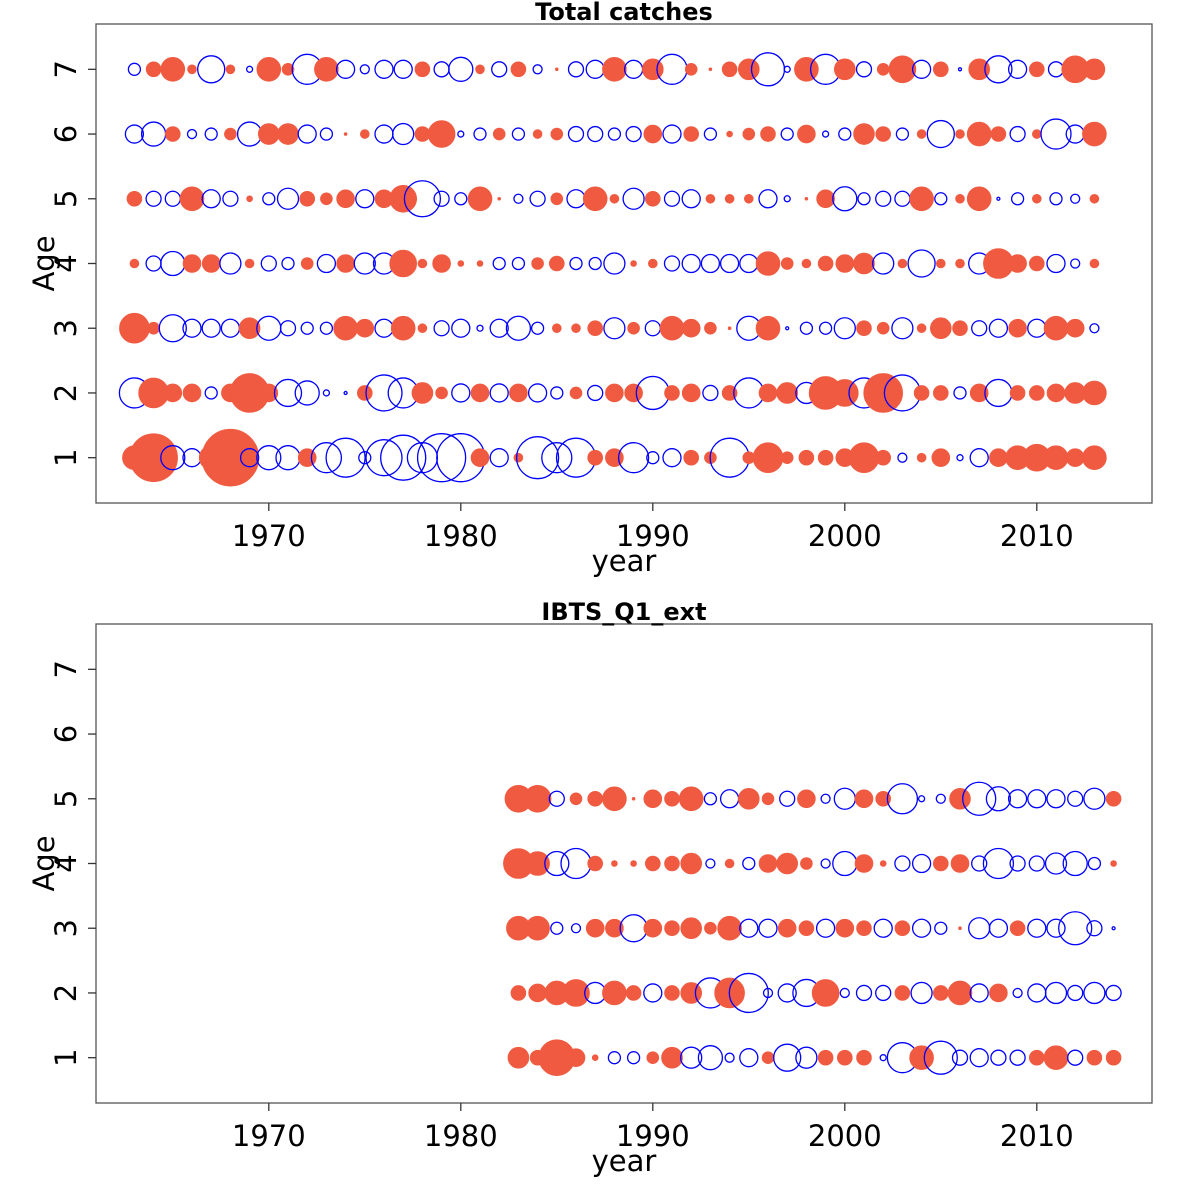 This screenshot has height=1200, width=1200. Describe the element at coordinates (66, 799) in the screenshot. I see `y-tick-label: 5` at that location.